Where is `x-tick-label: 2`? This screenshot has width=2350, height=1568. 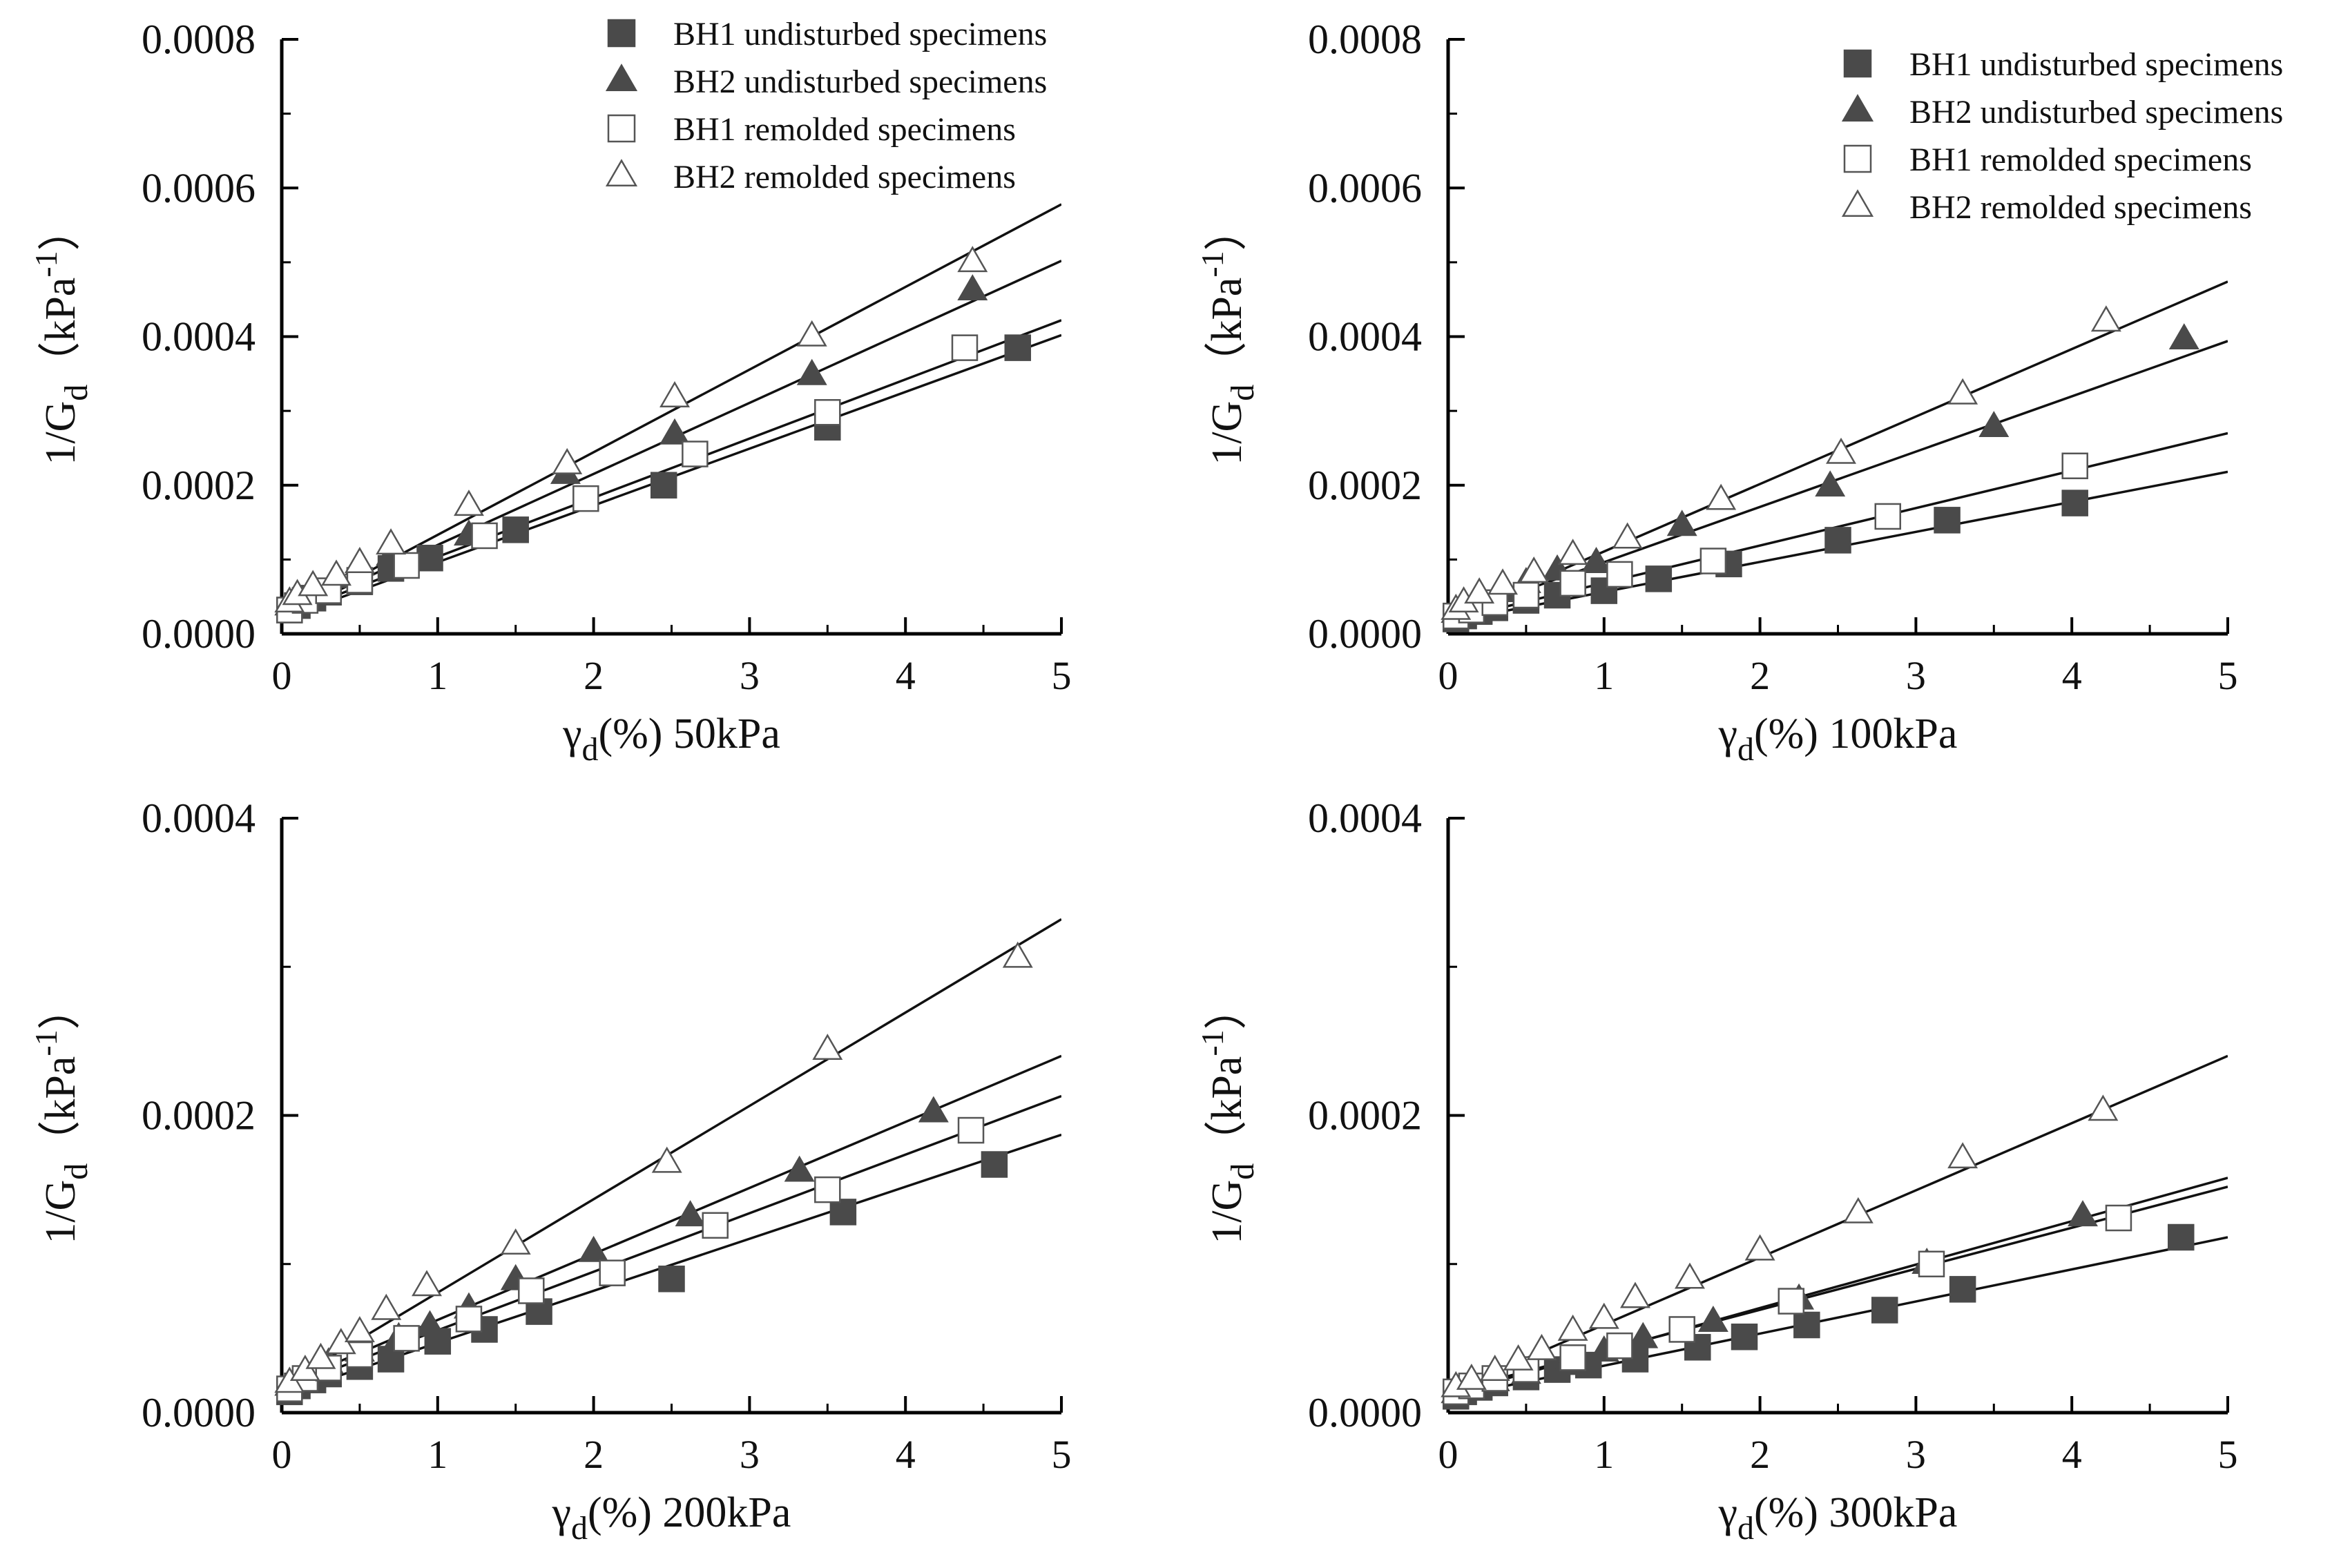
x-tick-label: 2 is located at coordinates (1760, 675).